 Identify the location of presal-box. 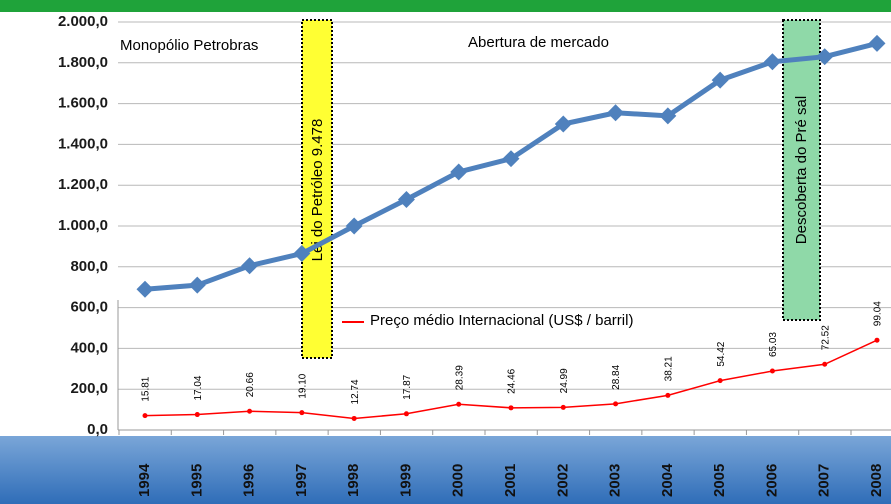
(801, 170).